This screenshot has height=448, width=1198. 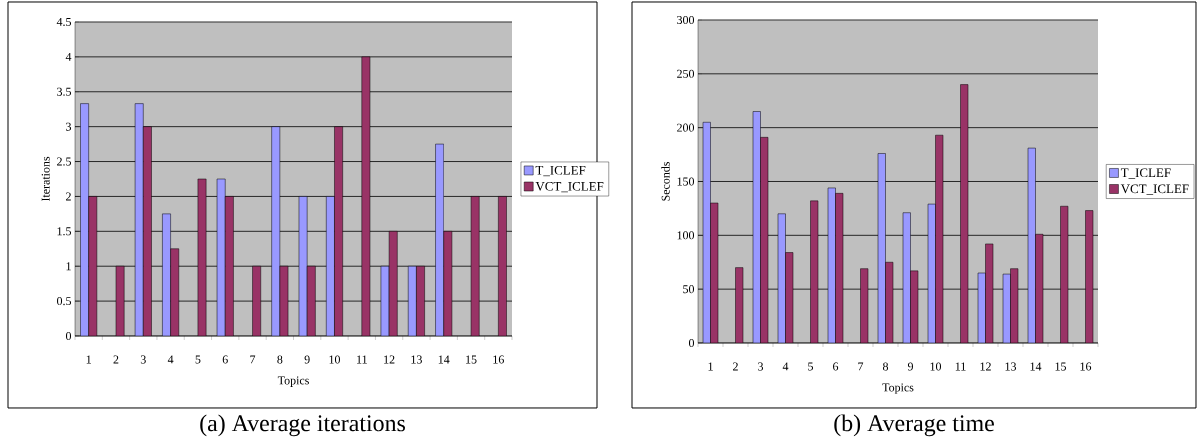 What do you see at coordinates (686, 181) in the screenshot?
I see `y-tick-label: 150` at bounding box center [686, 181].